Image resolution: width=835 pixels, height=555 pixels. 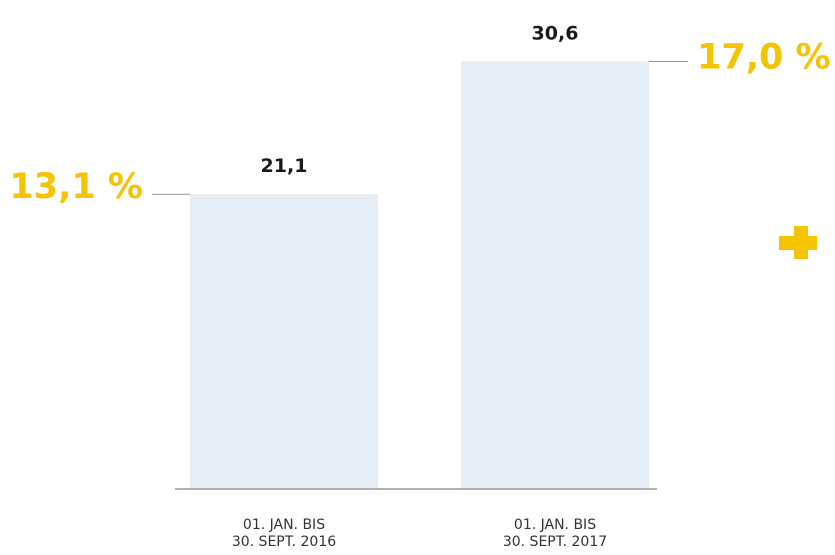 What do you see at coordinates (76, 187) in the screenshot?
I see `percent-annotation-1: 13,1 %` at bounding box center [76, 187].